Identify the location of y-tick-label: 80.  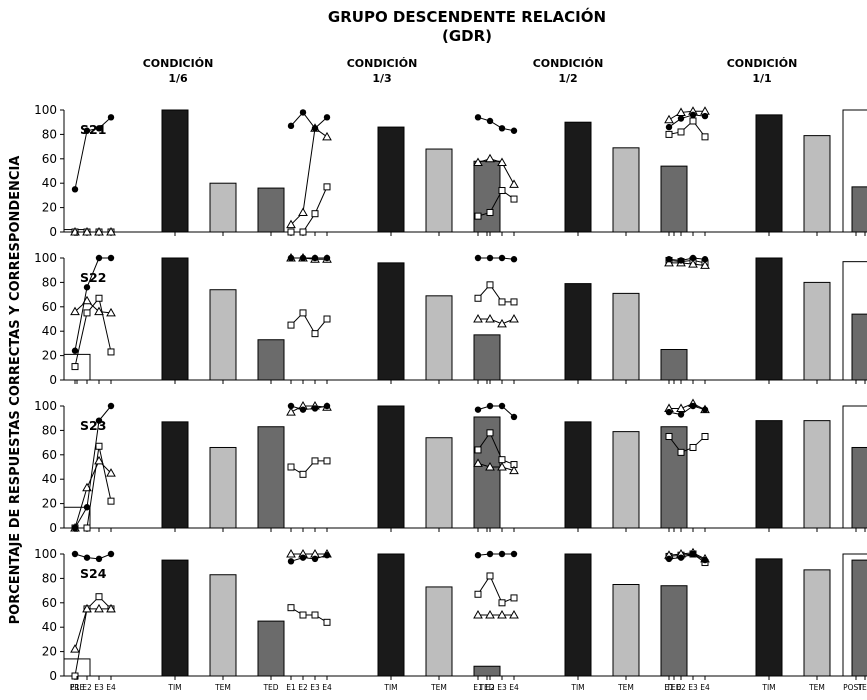
(49, 578).